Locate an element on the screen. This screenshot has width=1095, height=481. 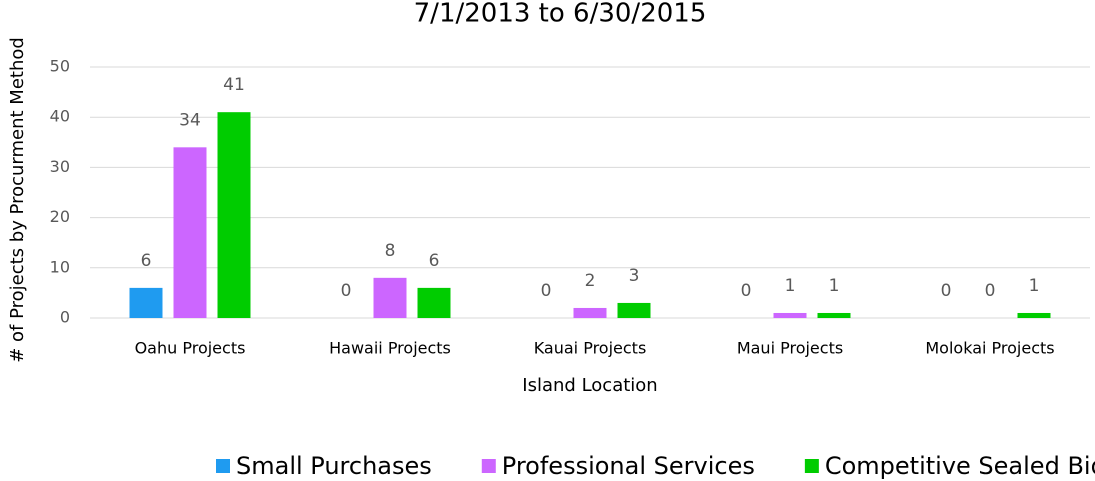
y-axis-label: # of Projects by Procurment Method is located at coordinates (17, 200).